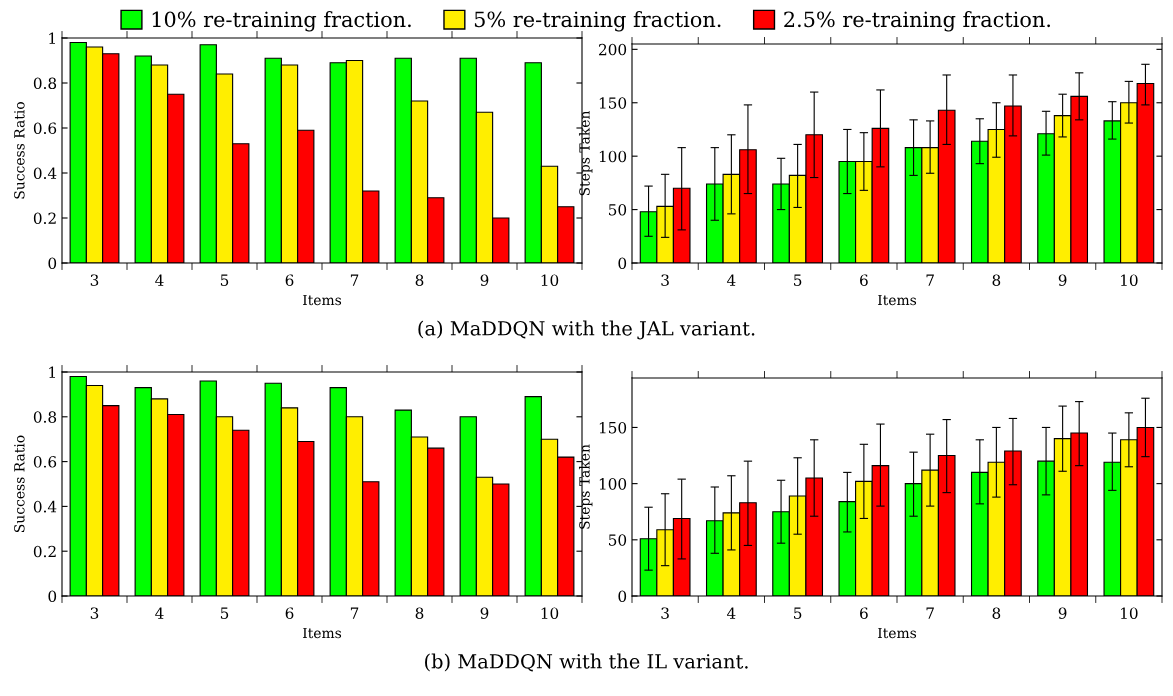  What do you see at coordinates (917, 21) in the screenshot?
I see `legend-label: 2.5% re-training fraction.` at bounding box center [917, 21].